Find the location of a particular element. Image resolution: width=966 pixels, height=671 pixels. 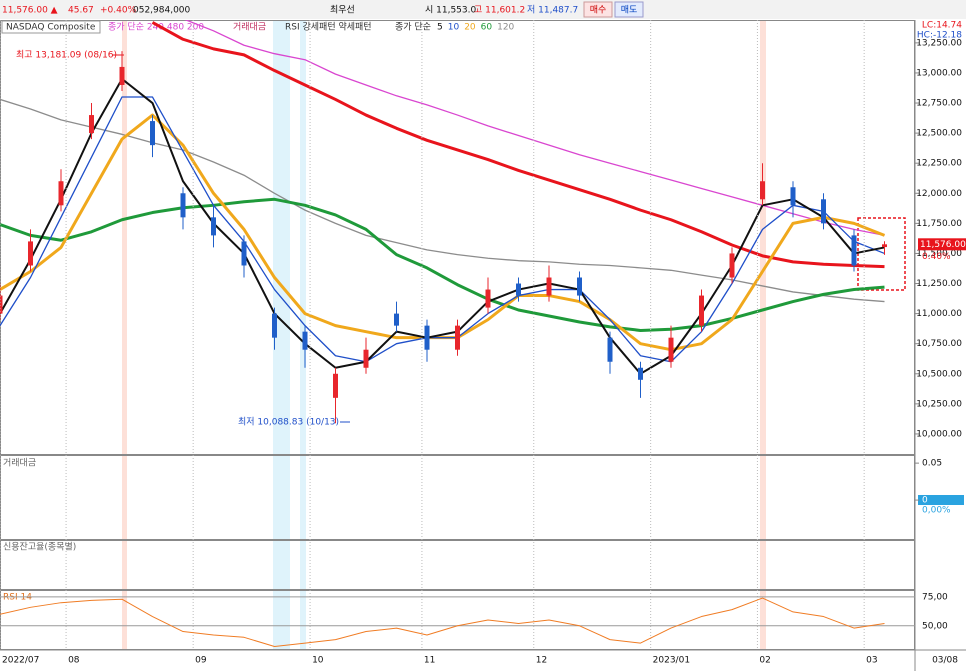

buy-label: 매수 is located at coordinates (598, 10).